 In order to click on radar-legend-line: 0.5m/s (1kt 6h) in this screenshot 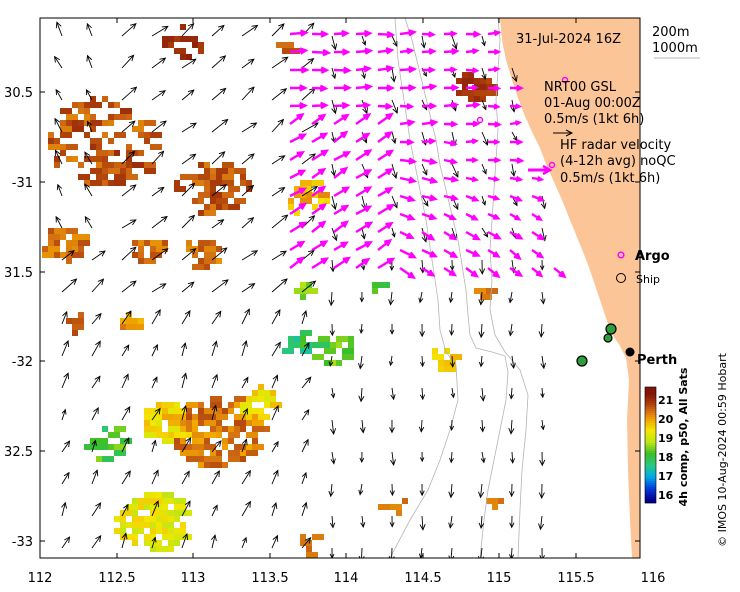, I will do `click(610, 178)`.